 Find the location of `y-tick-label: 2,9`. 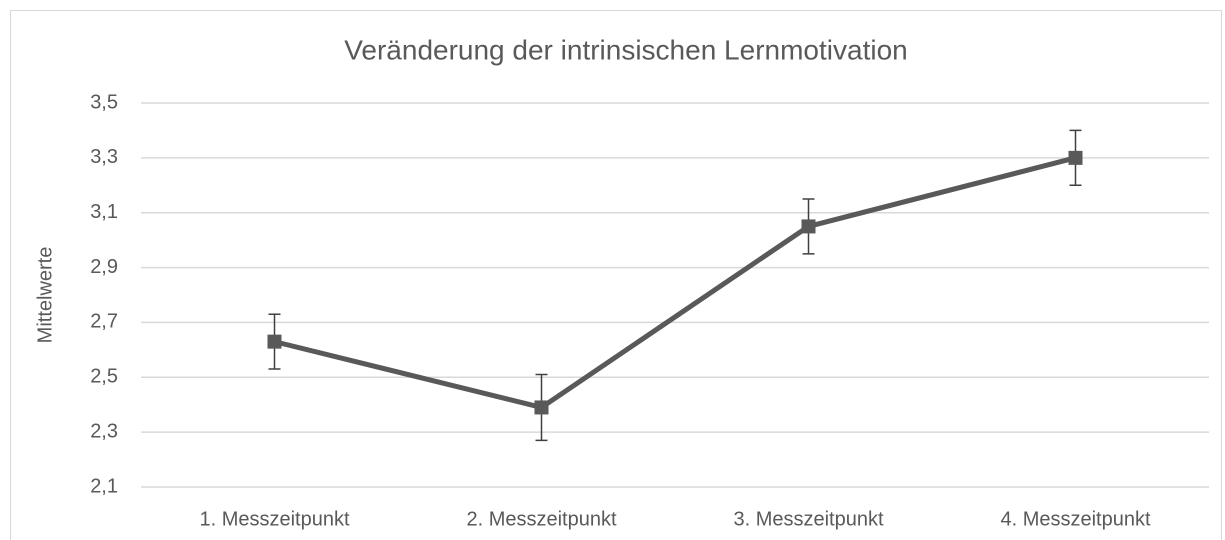

y-tick-label: 2,9 is located at coordinates (104, 267).